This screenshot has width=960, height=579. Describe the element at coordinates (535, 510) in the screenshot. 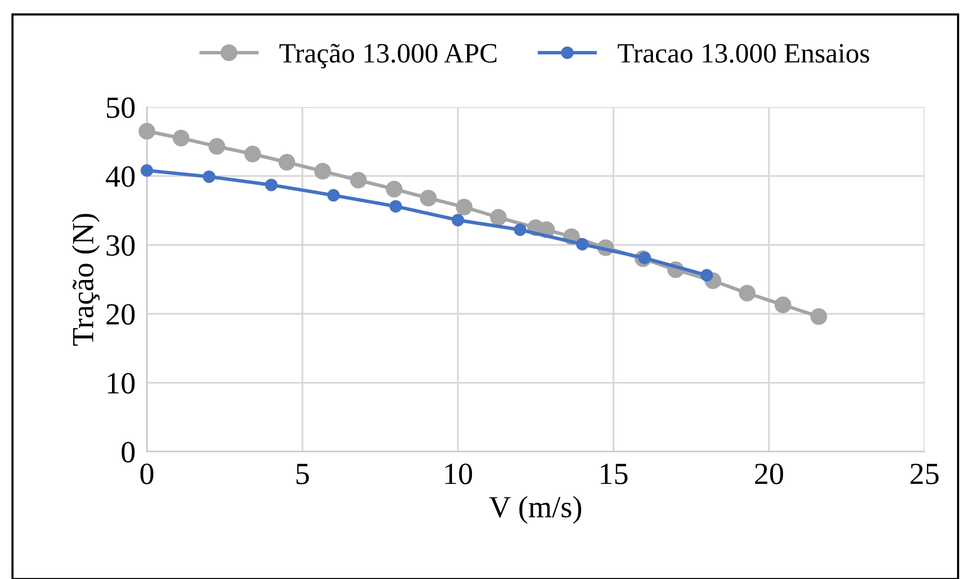

I see `x-axis-title: V (m/s)` at that location.